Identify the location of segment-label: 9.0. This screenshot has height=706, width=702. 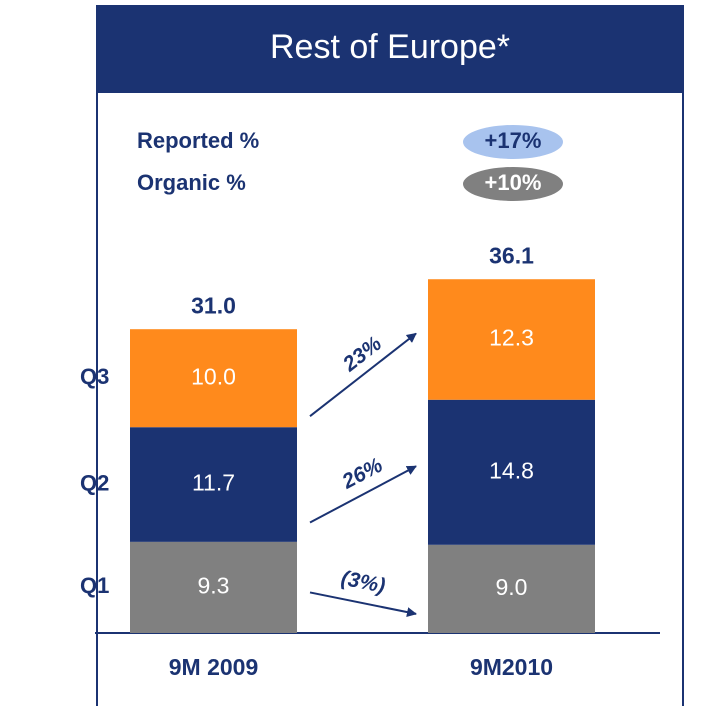
(512, 587).